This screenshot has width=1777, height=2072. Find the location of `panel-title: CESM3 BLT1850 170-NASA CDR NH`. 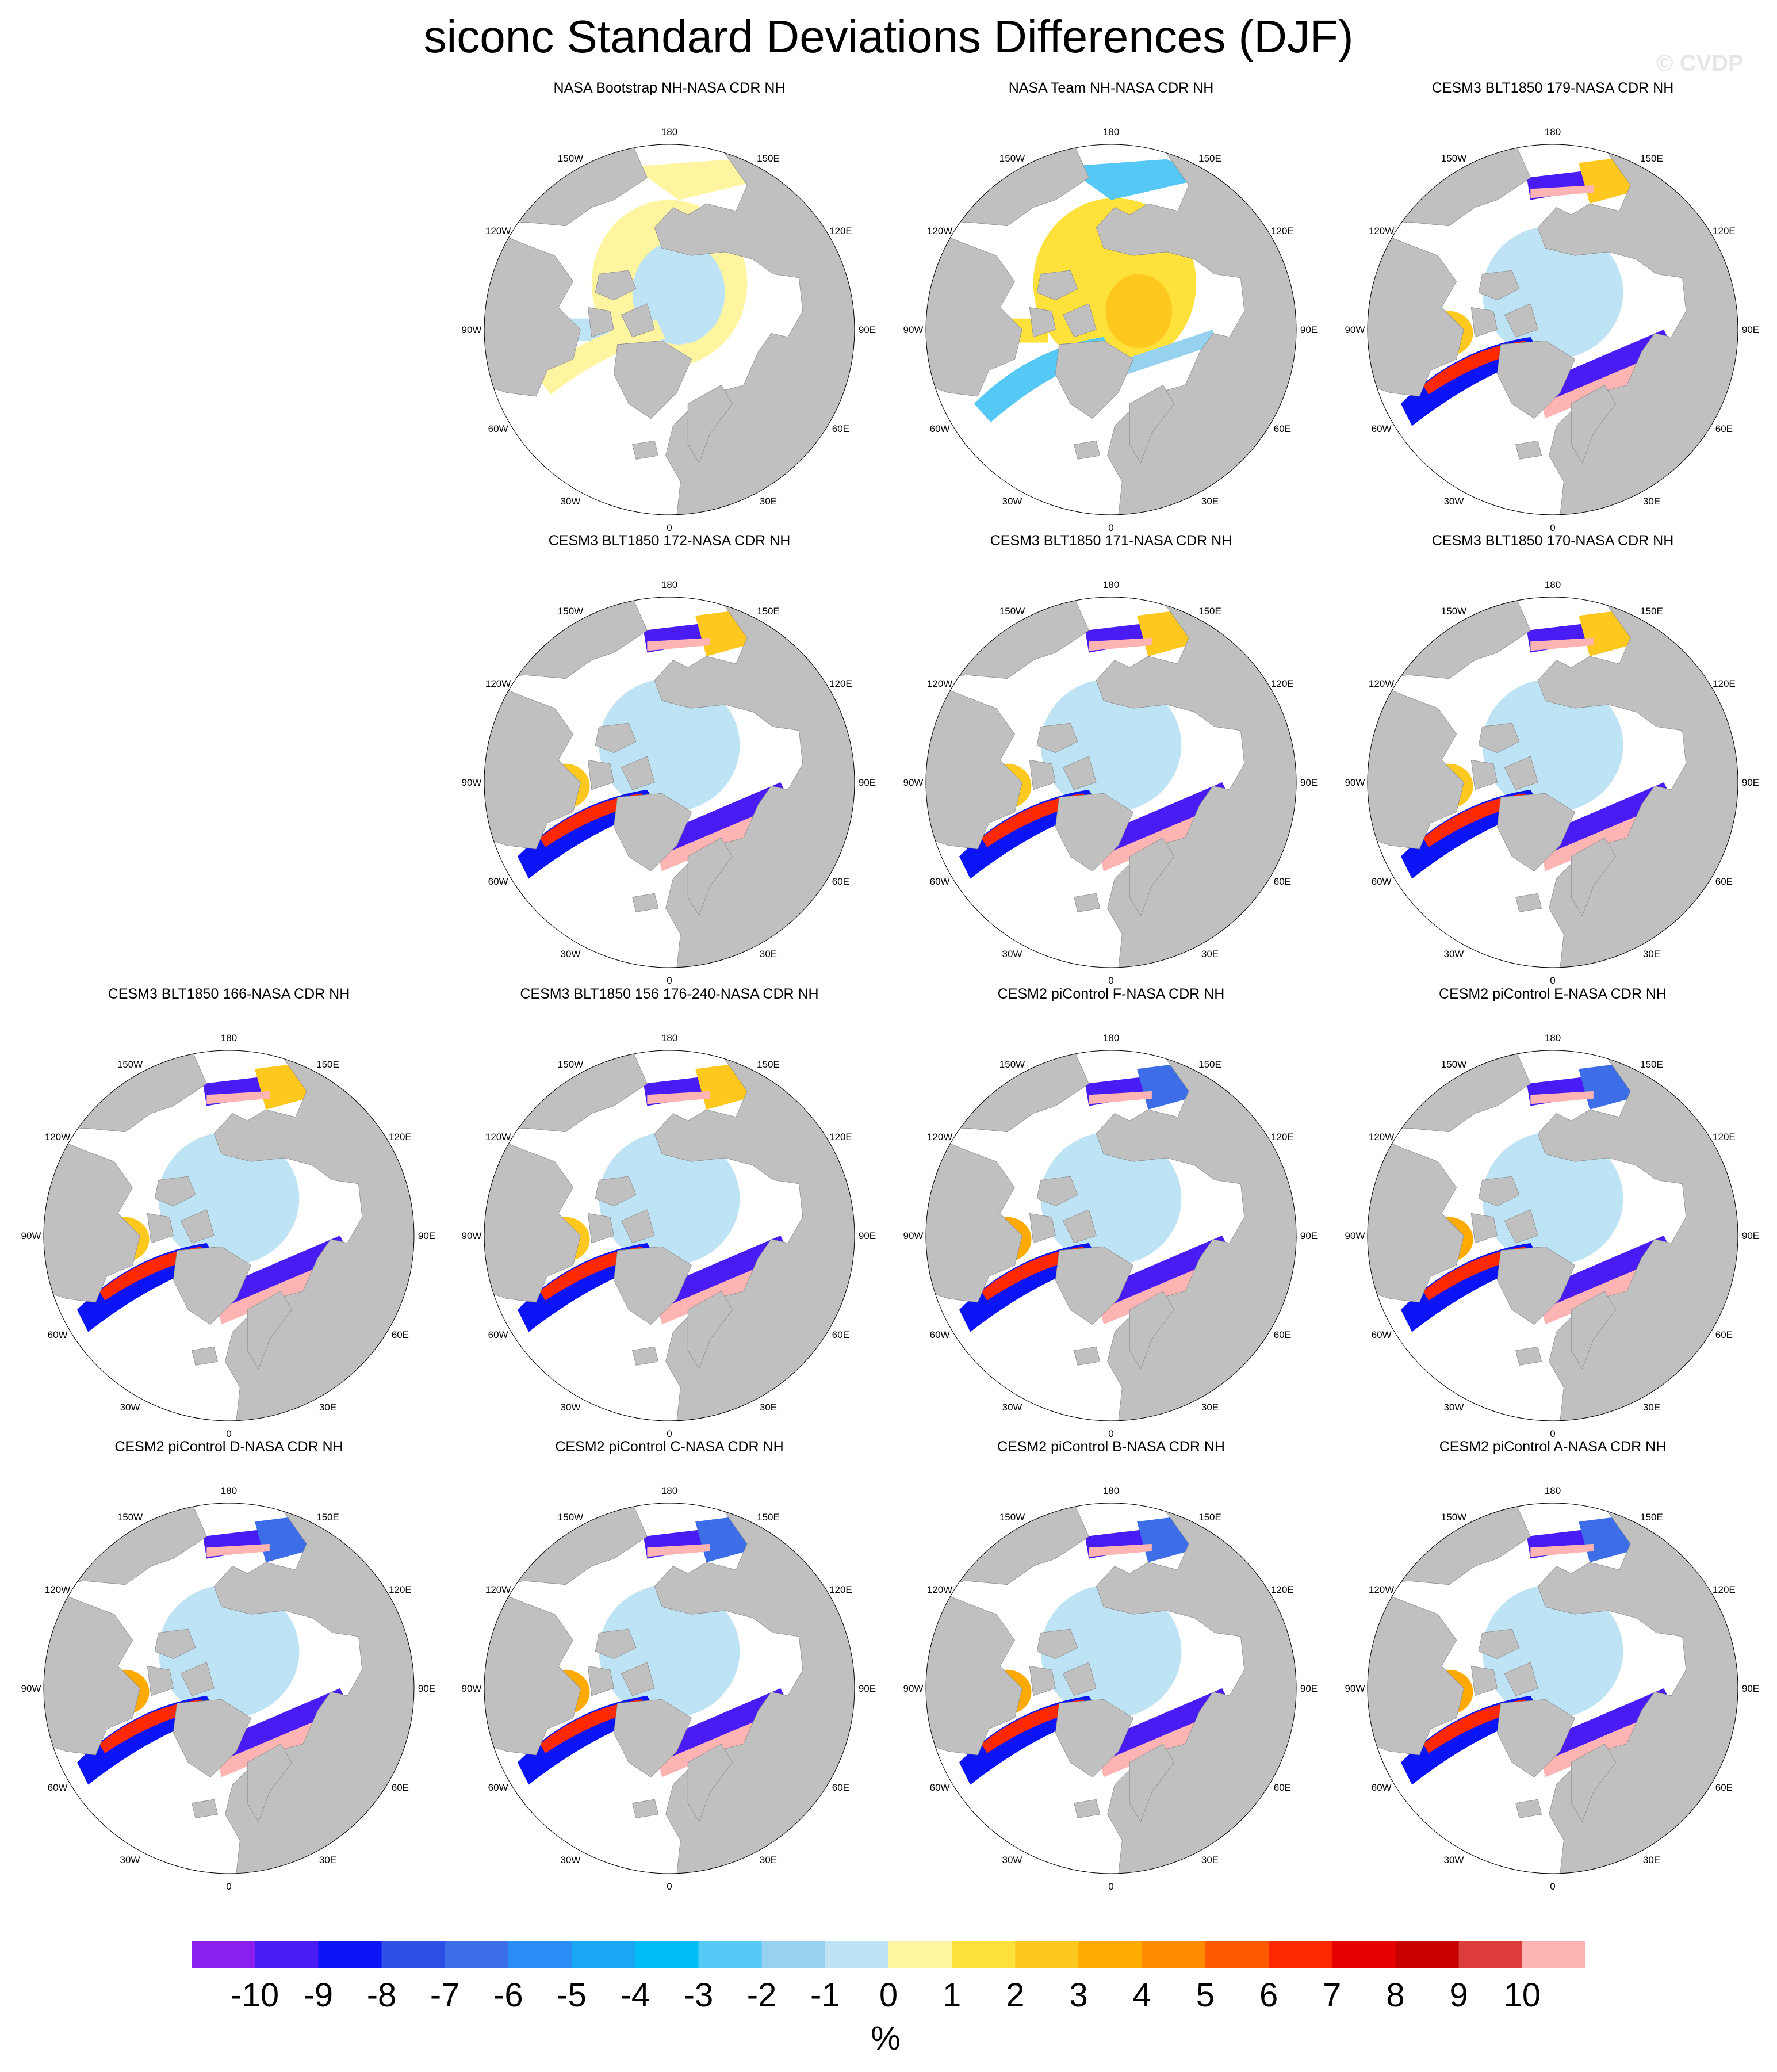

panel-title: CESM3 BLT1850 170-NASA CDR NH is located at coordinates (1552, 541).